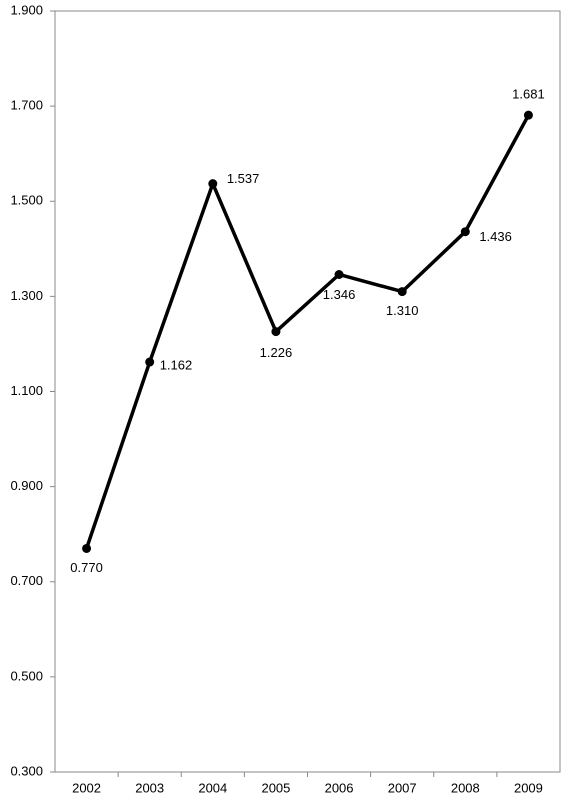  Describe the element at coordinates (243, 178) in the screenshot. I see `data-label: 1.537` at that location.